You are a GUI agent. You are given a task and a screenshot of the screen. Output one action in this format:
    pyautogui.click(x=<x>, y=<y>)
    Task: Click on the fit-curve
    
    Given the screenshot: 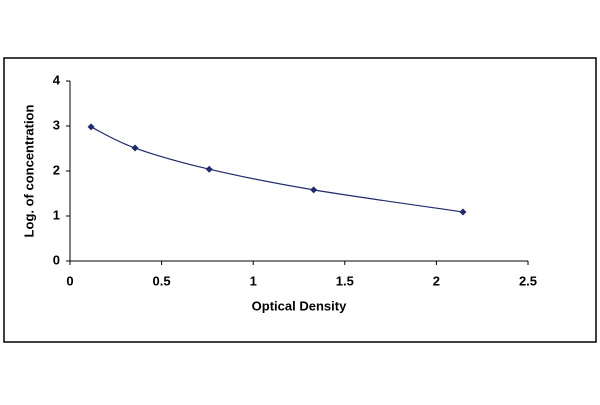 What is the action you would take?
    pyautogui.click(x=277, y=169)
    